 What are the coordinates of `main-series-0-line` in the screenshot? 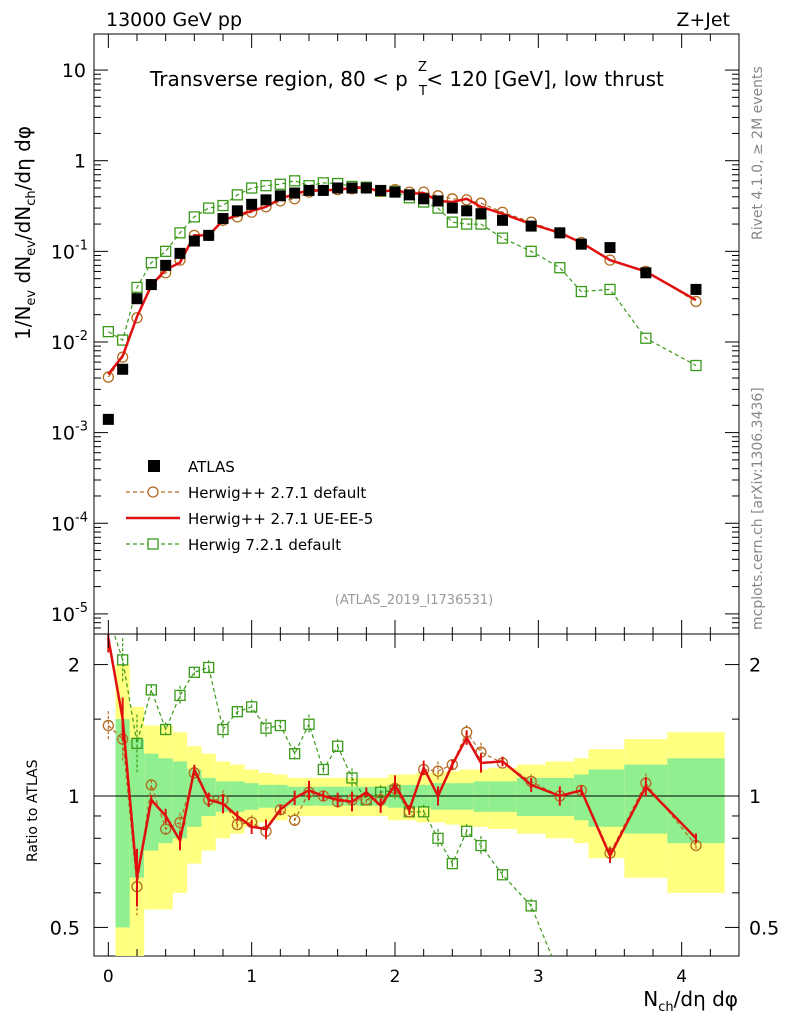 It's located at (402, 282).